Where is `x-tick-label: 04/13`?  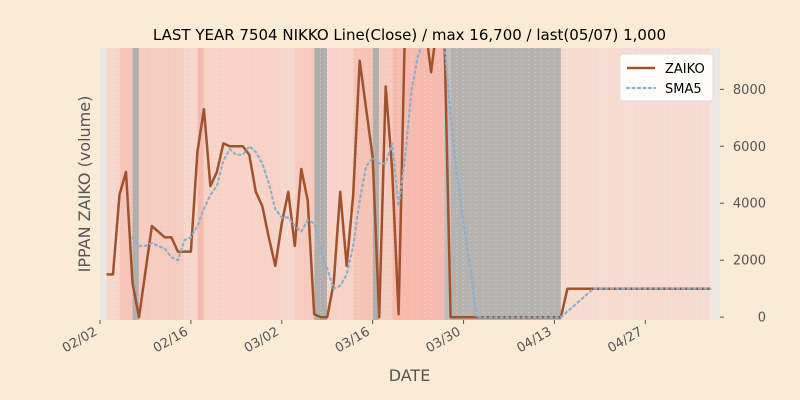
x-tick-label: 04/13 is located at coordinates (535, 340).